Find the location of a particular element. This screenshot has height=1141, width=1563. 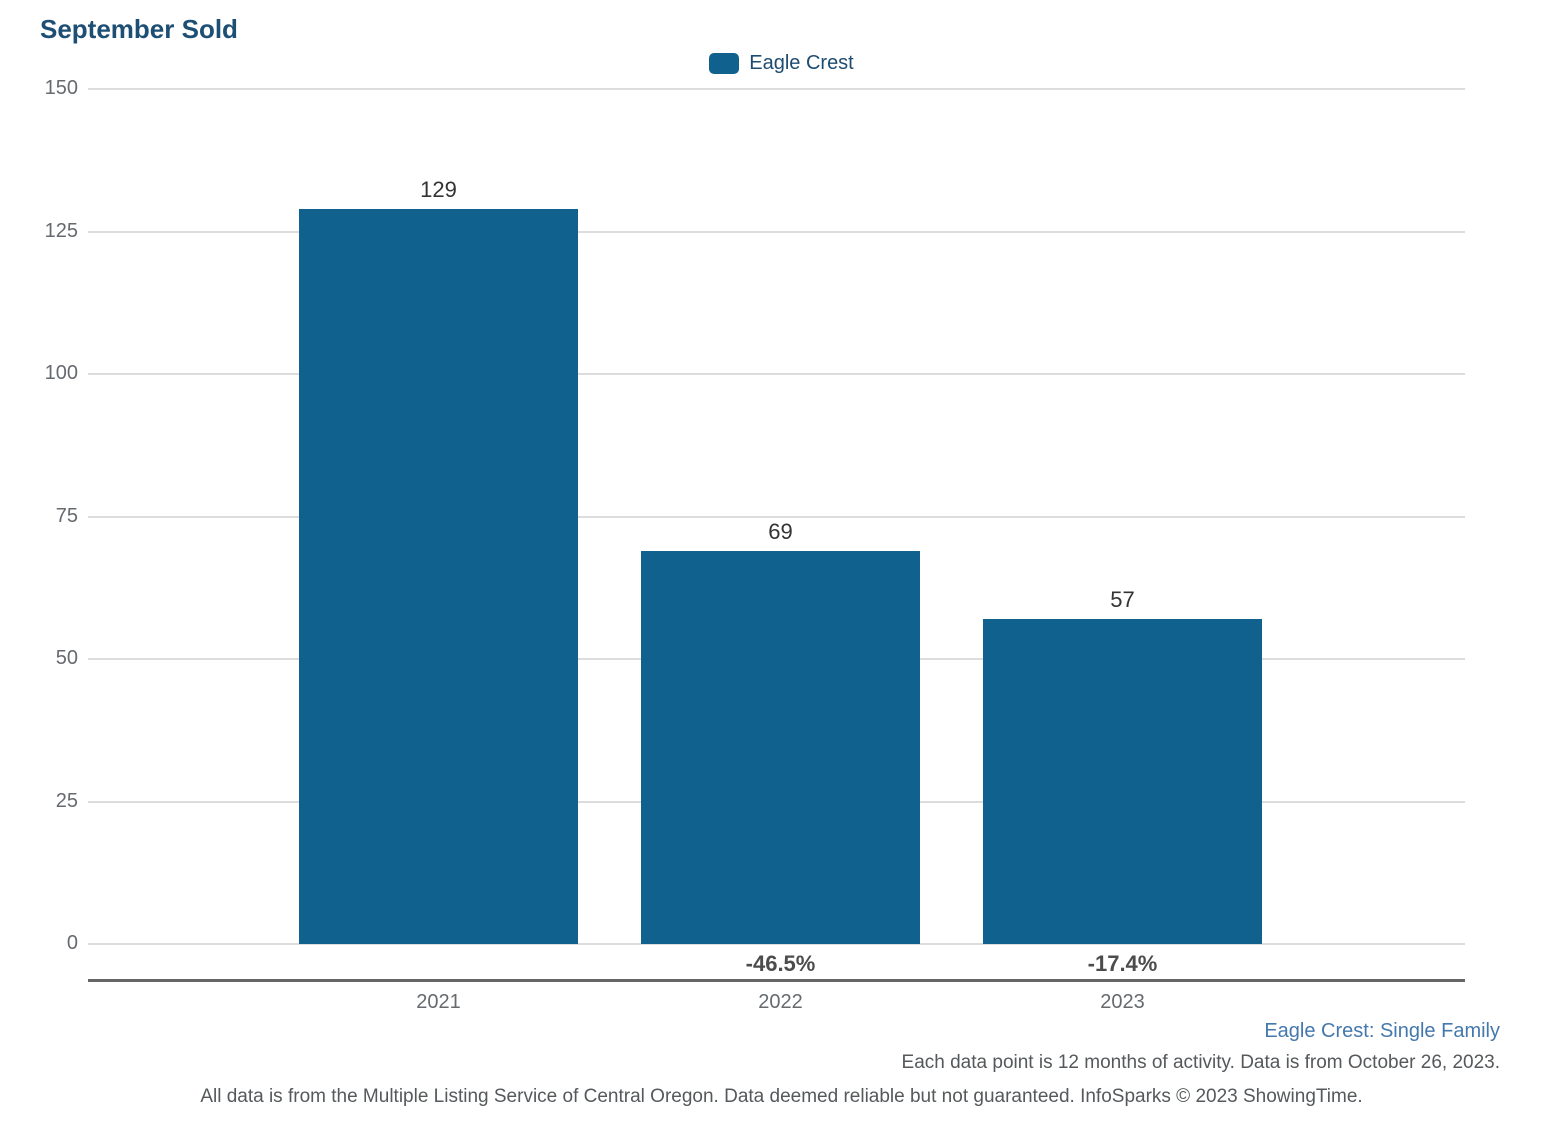

bar-2022 is located at coordinates (780, 747).